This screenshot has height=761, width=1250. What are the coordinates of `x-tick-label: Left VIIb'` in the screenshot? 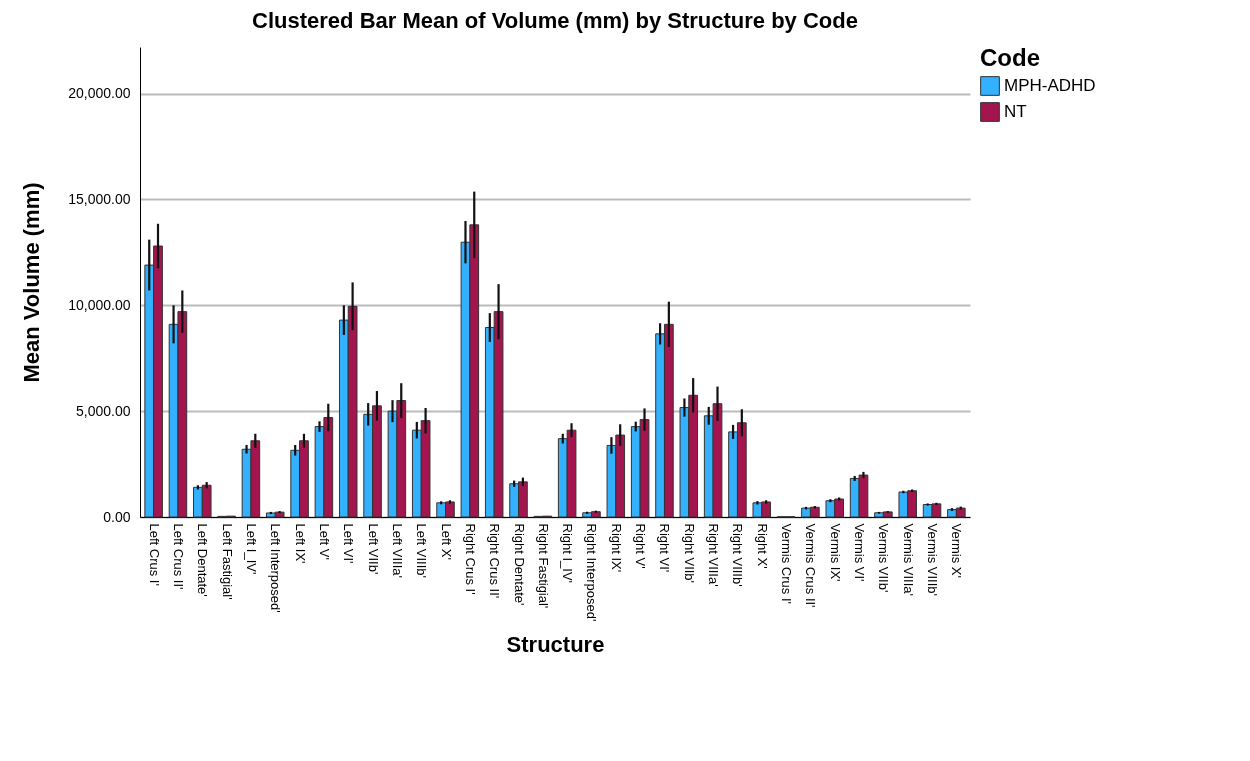 It's located at (373, 549).